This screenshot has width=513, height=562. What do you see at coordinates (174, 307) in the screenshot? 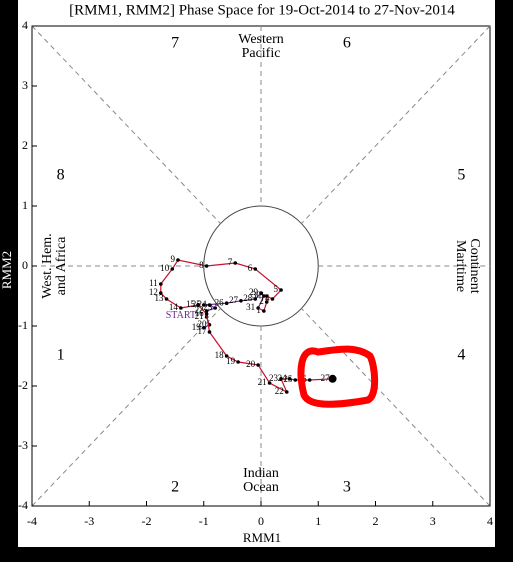
I see `day-label: 14` at bounding box center [174, 307].